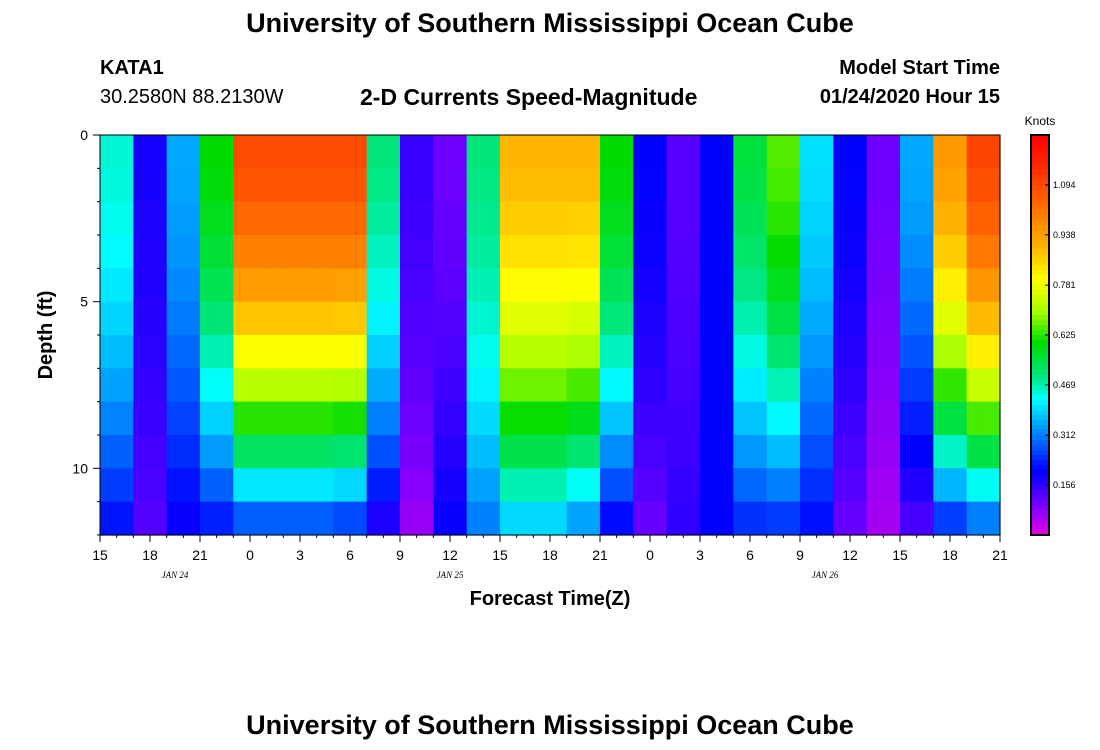  Describe the element at coordinates (1040, 121) in the screenshot. I see `colorbar-title: Knots` at that location.